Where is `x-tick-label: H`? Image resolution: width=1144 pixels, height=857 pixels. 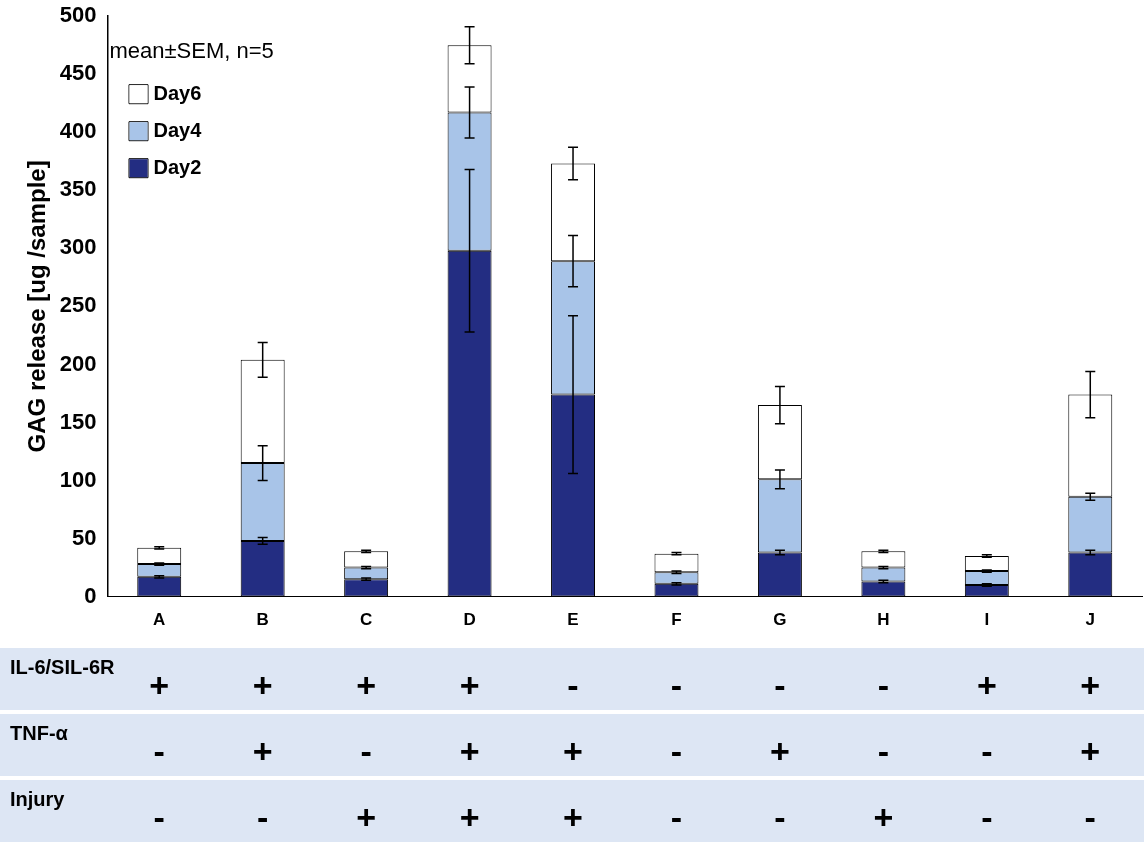 x-tick-label: H is located at coordinates (883, 620).